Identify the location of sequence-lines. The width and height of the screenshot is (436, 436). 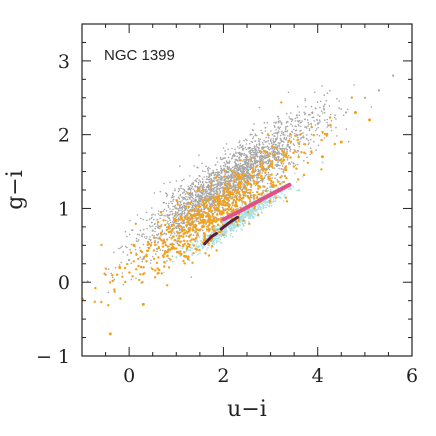
(247, 214).